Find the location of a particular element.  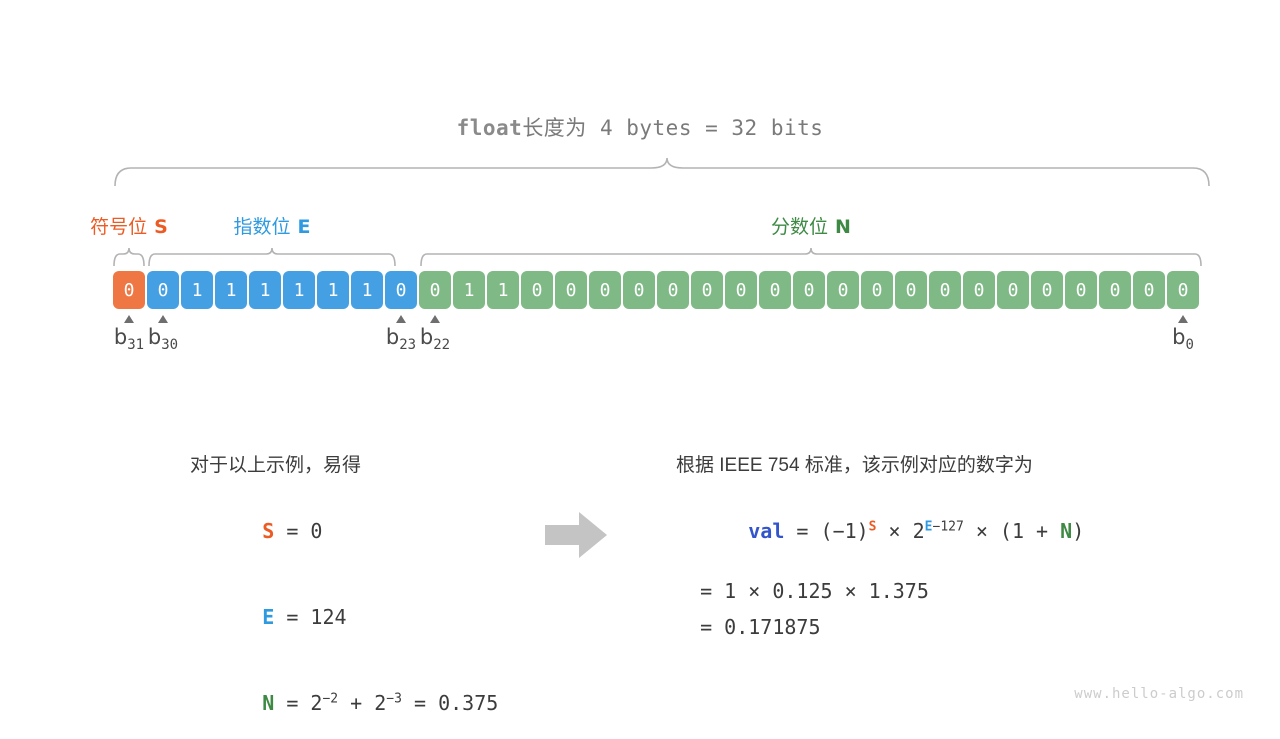

left-line-n-suffix: = 0.375 is located at coordinates (450, 703).